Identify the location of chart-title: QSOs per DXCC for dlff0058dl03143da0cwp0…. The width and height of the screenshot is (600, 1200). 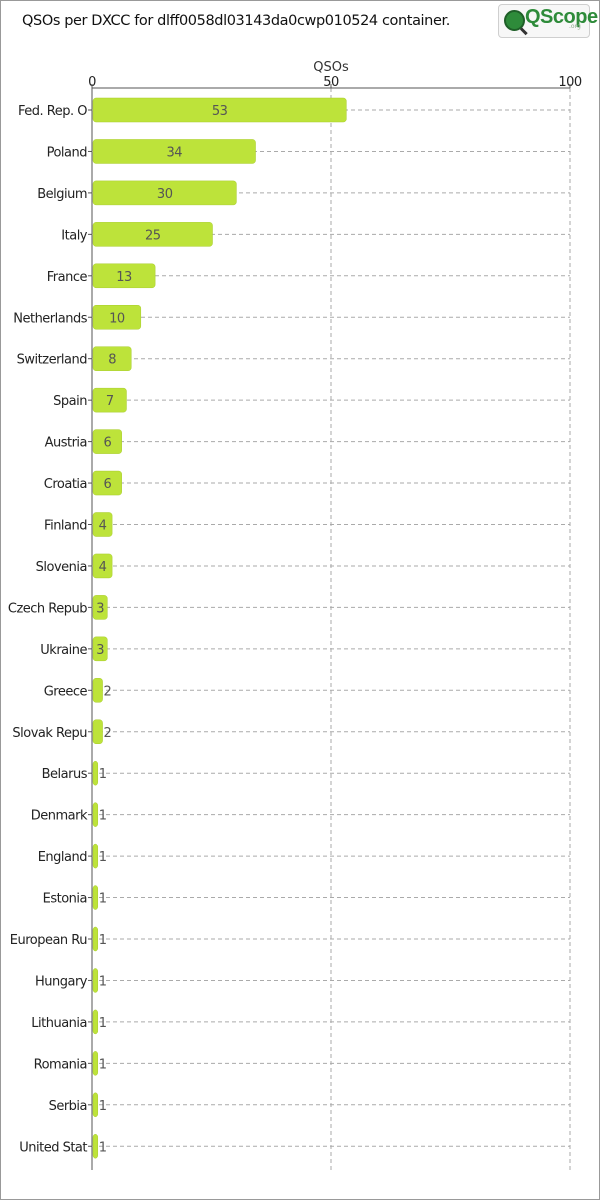
(236, 21).